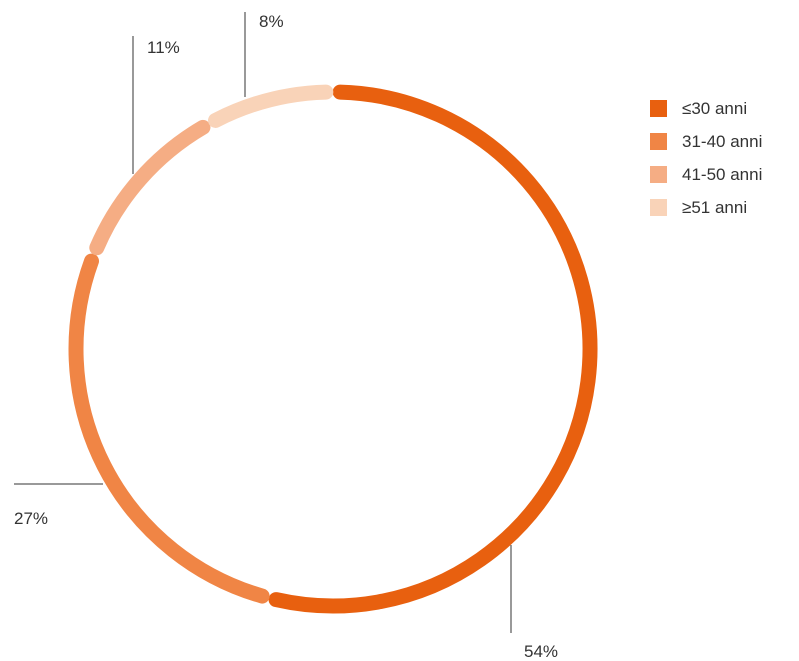 This screenshot has width=799, height=661. Describe the element at coordinates (722, 174) in the screenshot. I see `legend-label: 41-50 anni` at that location.